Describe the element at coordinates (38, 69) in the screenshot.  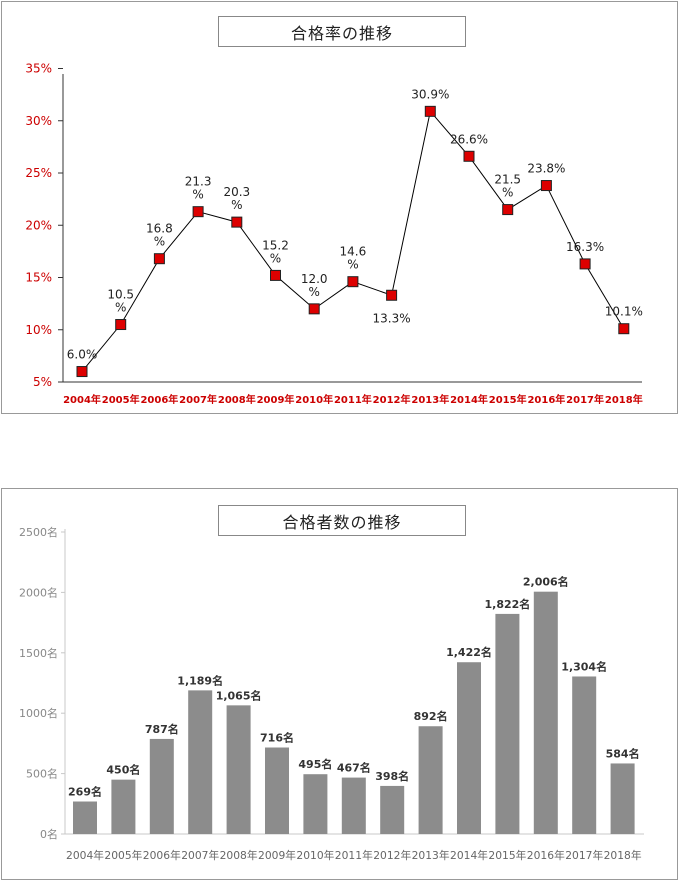
I see `y-tick-label: 35%` at that location.